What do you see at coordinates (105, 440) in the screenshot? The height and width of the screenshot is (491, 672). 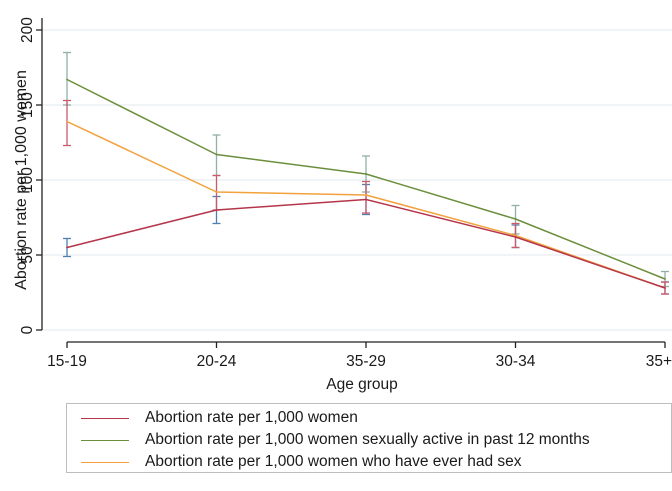 I see `legend-swatch-sexually-active` at bounding box center [105, 440].